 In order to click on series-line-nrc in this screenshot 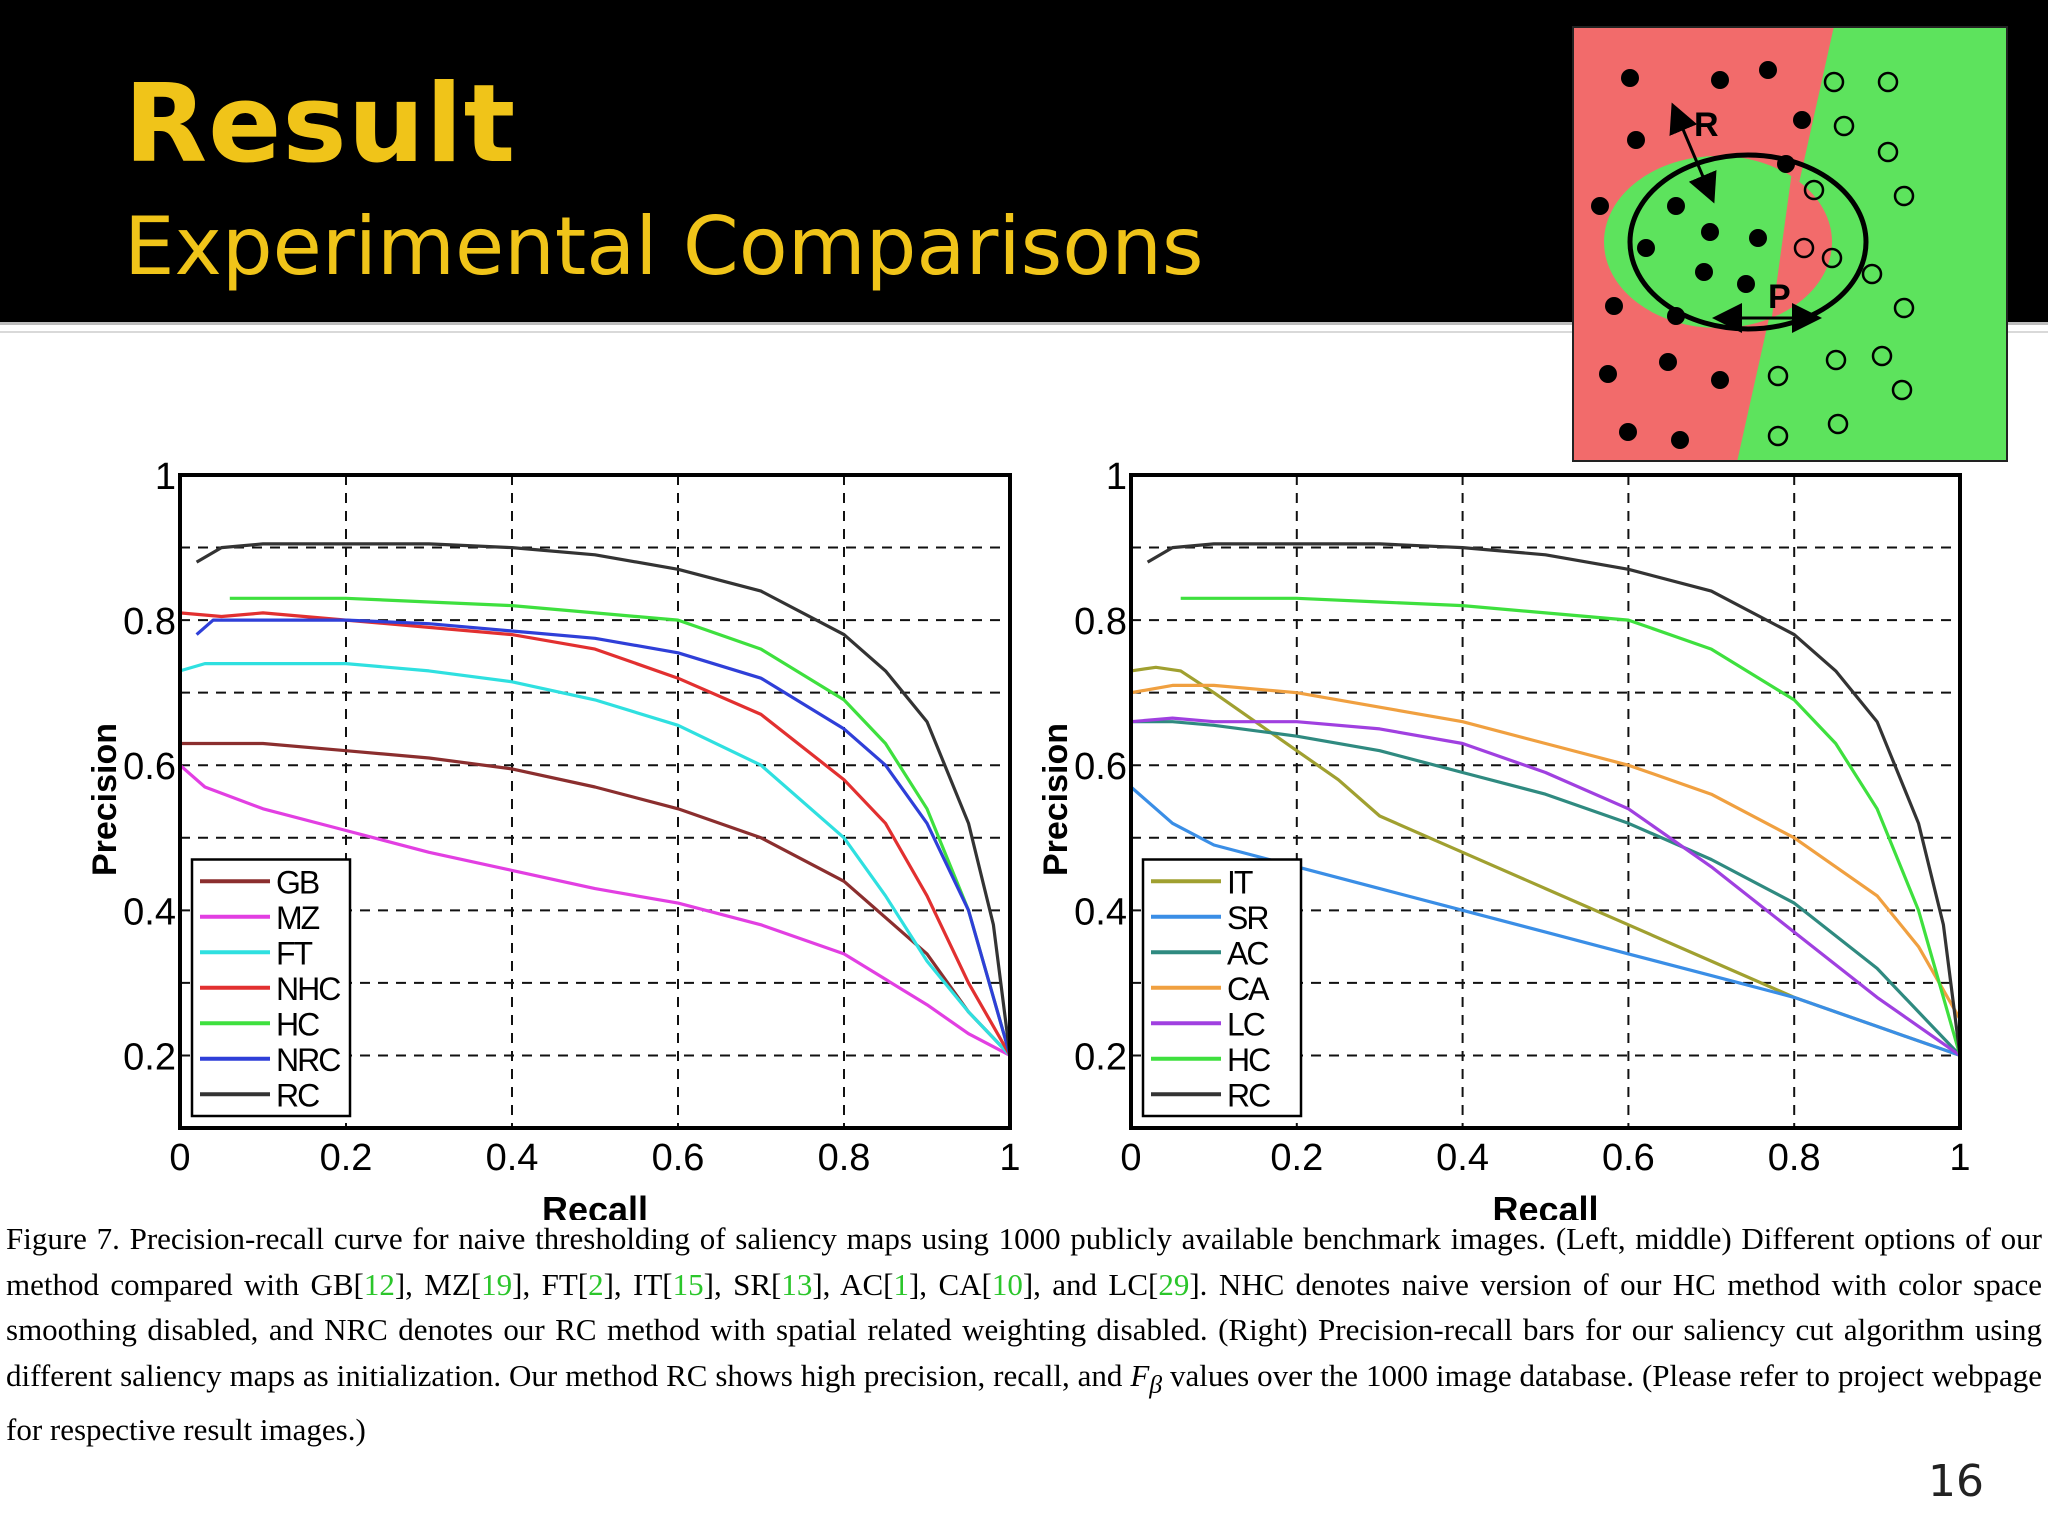, I will do `click(603, 837)`.